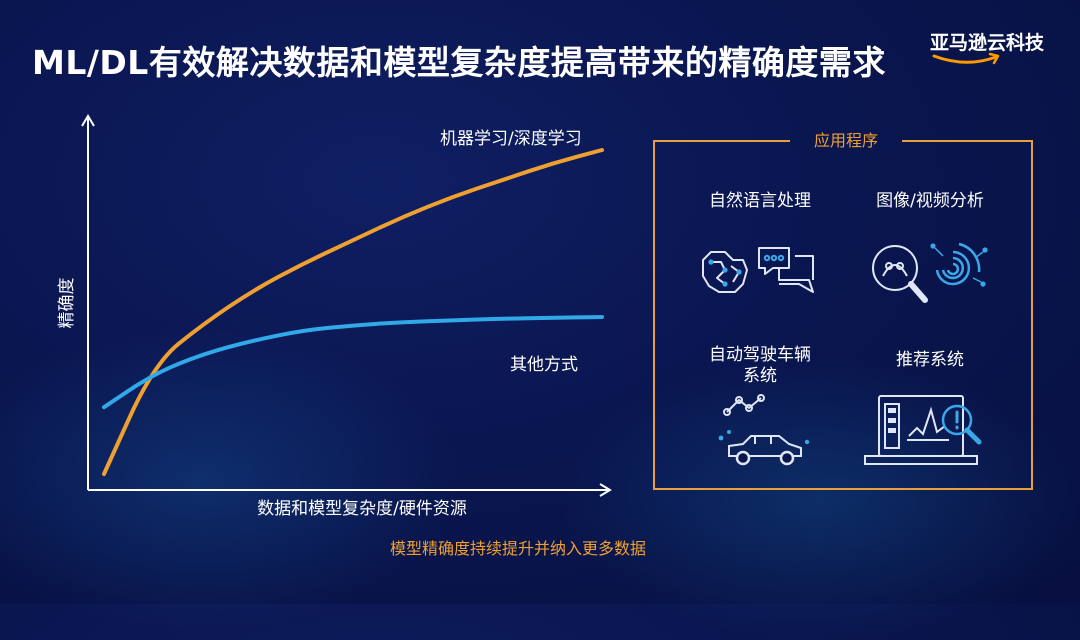 Image resolution: width=1080 pixels, height=640 pixels. I want to click on x-axis-arrow, so click(605, 490).